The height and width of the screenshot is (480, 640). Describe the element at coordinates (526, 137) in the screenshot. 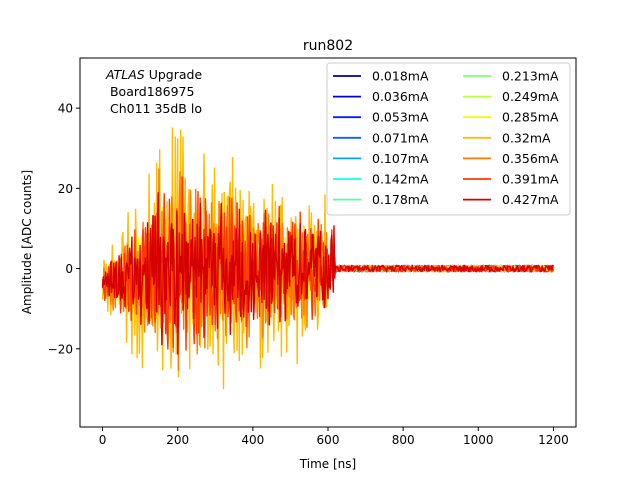

I see `legend-label: 0.32mA` at that location.